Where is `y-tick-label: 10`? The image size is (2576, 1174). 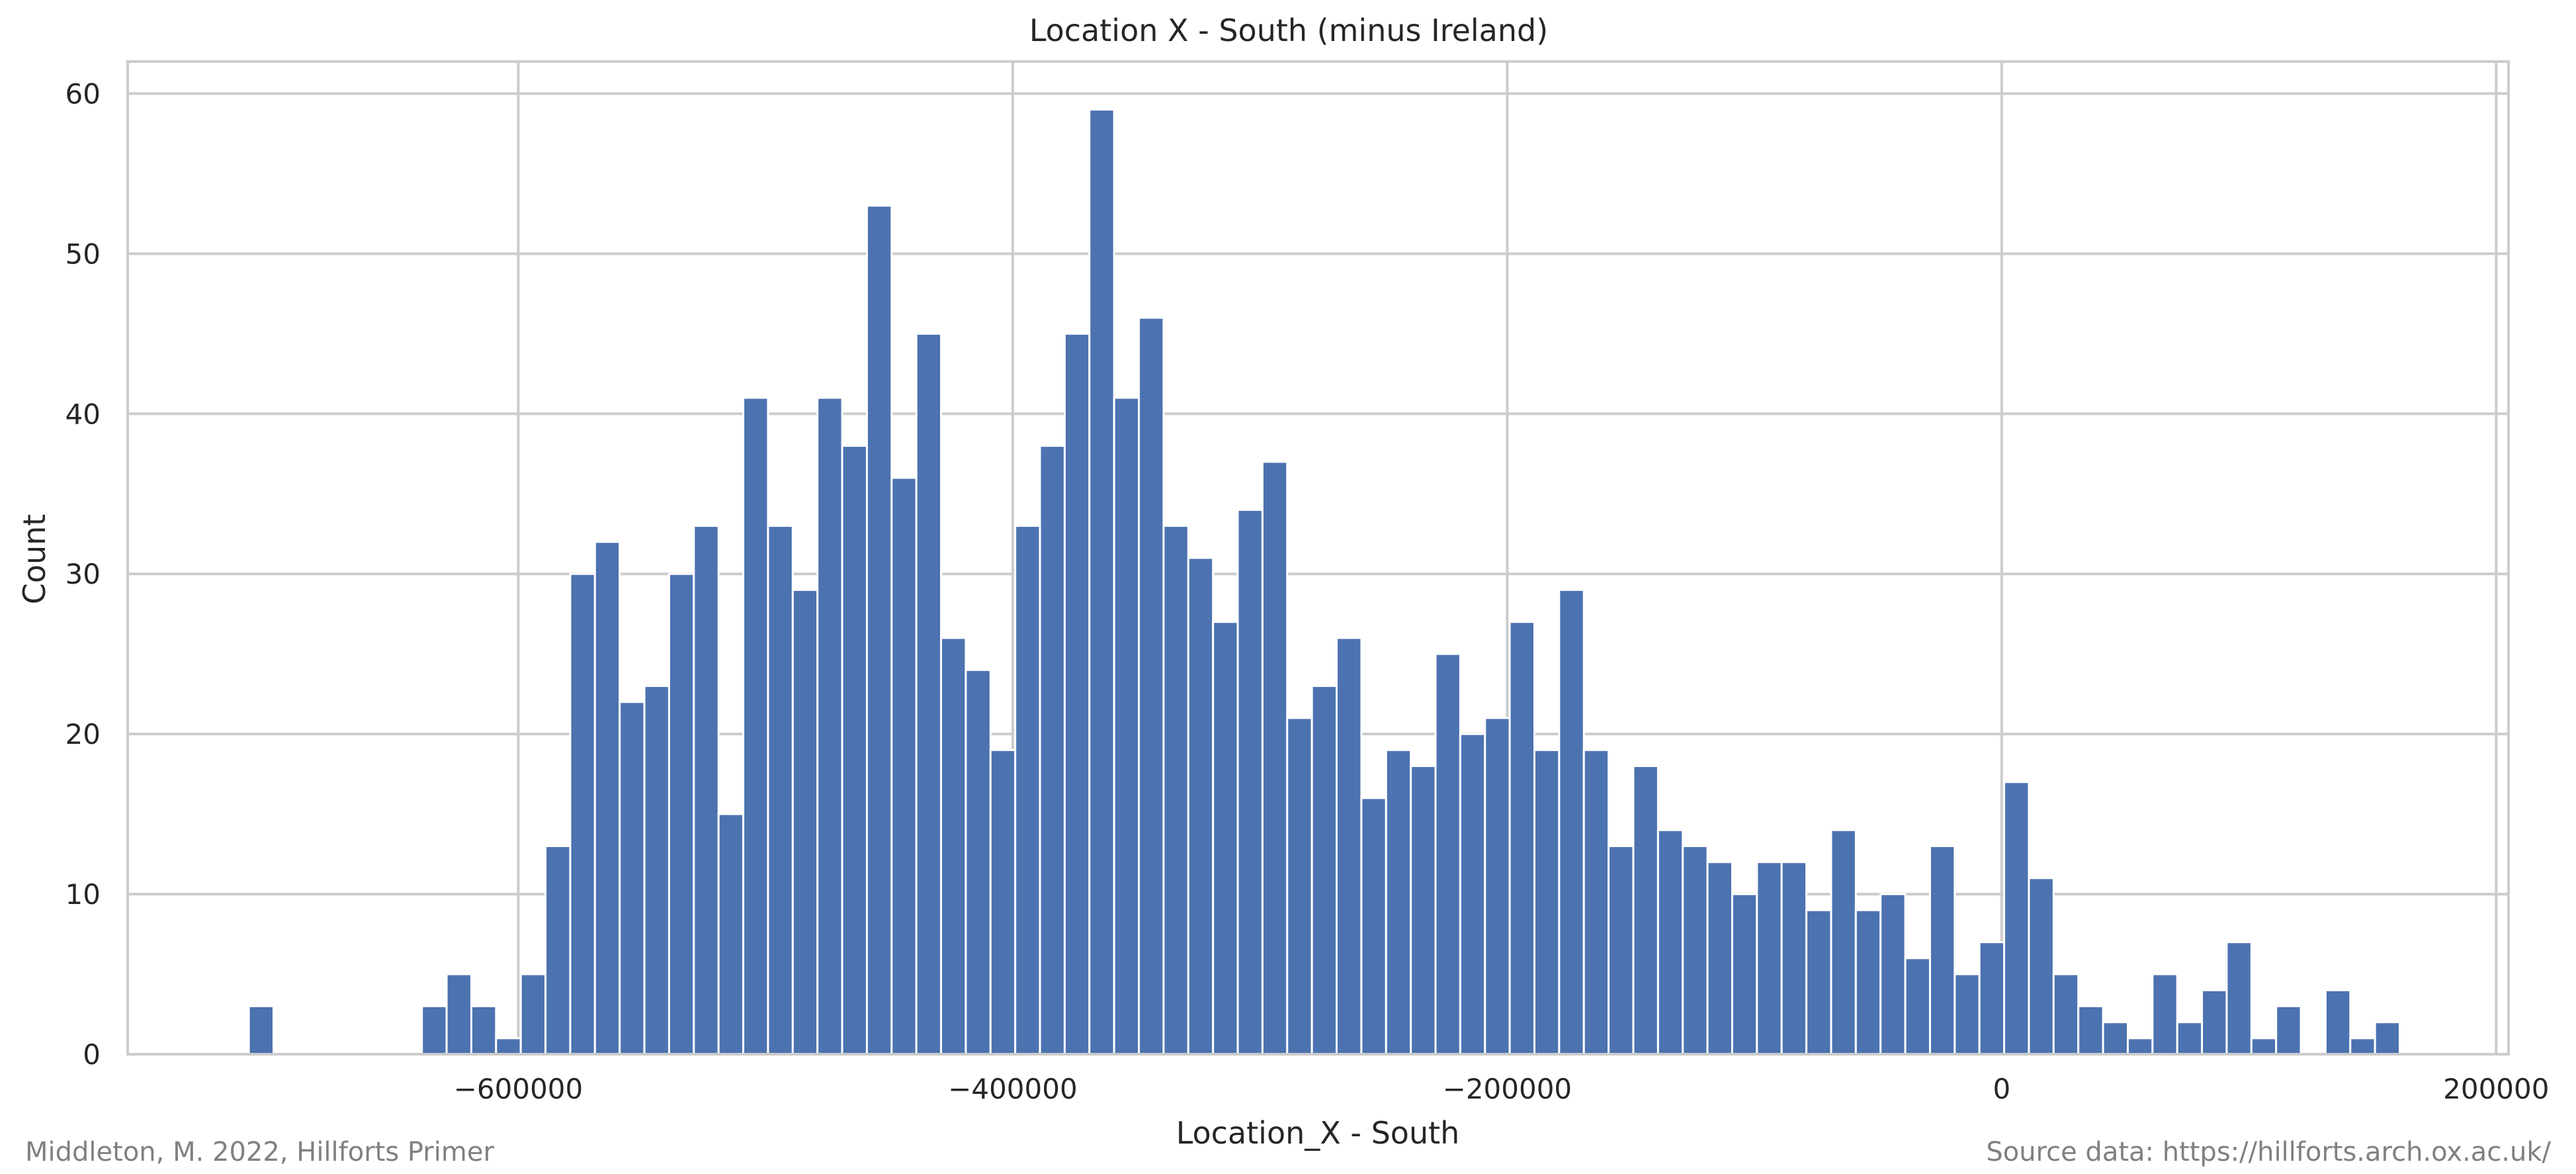 y-tick-label: 10 is located at coordinates (83, 894).